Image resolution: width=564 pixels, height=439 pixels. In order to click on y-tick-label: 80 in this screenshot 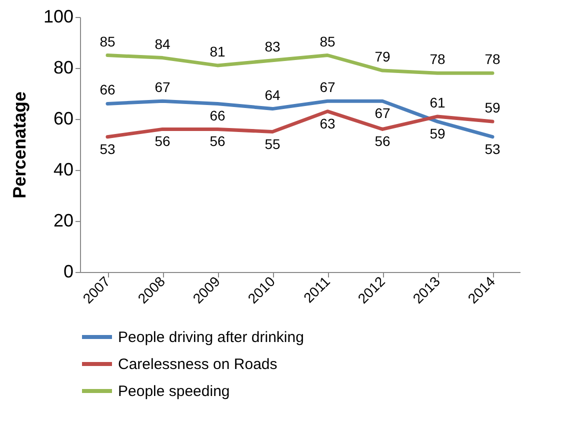, I will do `click(63, 68)`.